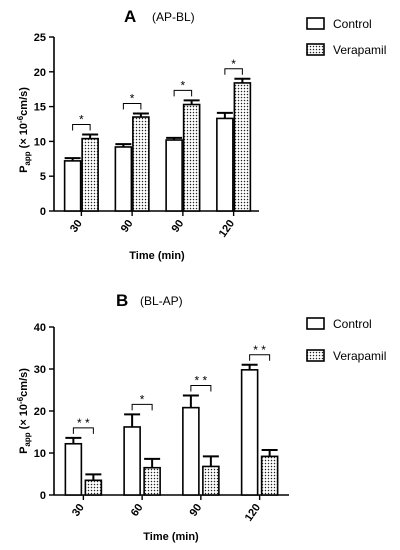 The image size is (400, 550). I want to click on panel-a-x-axis-label: Time (min), so click(157, 256).